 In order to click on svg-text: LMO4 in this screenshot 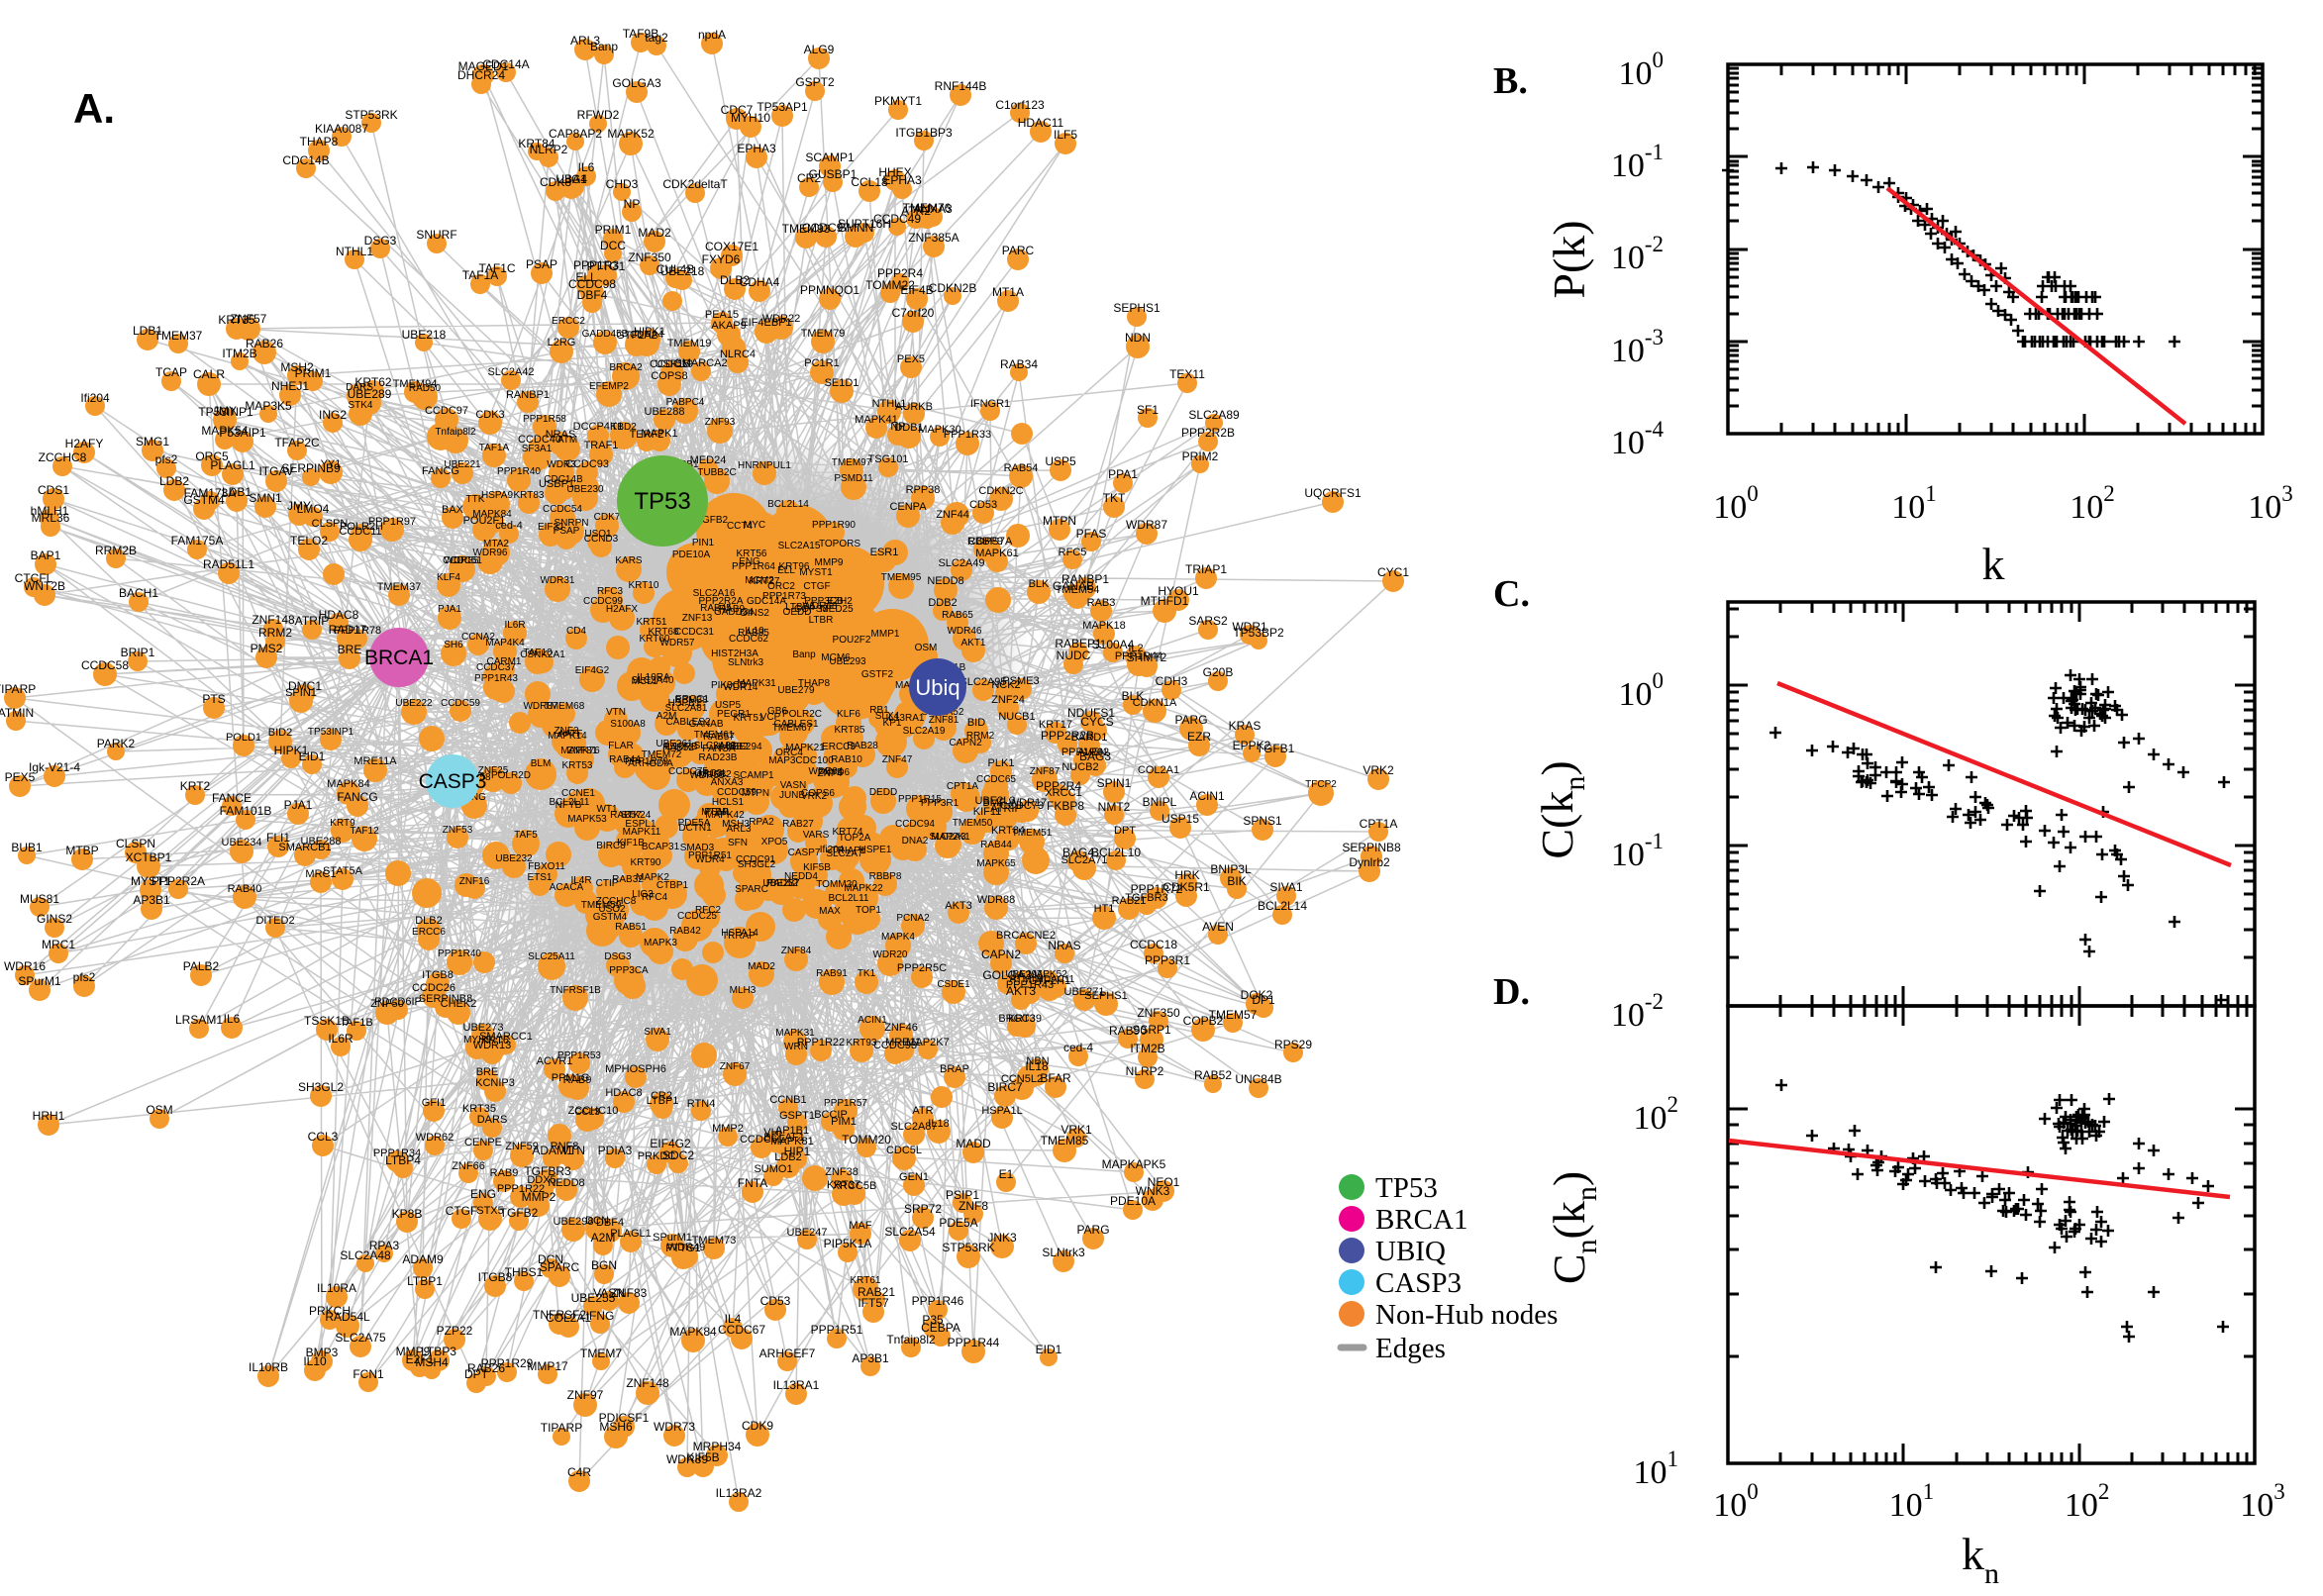, I will do `click(313, 509)`.